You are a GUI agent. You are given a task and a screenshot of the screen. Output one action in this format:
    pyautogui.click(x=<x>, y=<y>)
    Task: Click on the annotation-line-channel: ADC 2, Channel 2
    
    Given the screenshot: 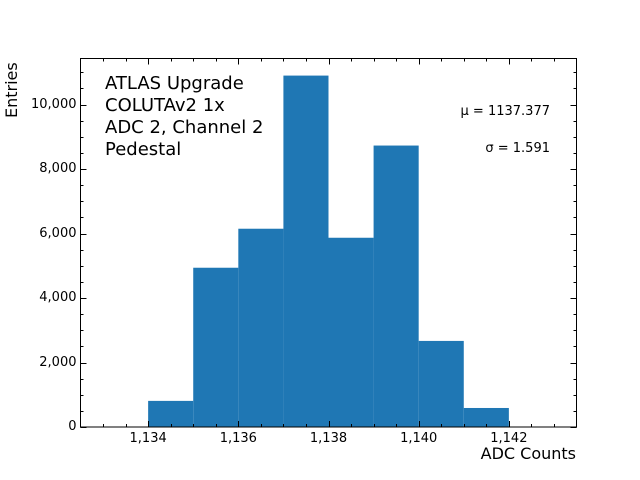 What is the action you would take?
    pyautogui.click(x=184, y=127)
    